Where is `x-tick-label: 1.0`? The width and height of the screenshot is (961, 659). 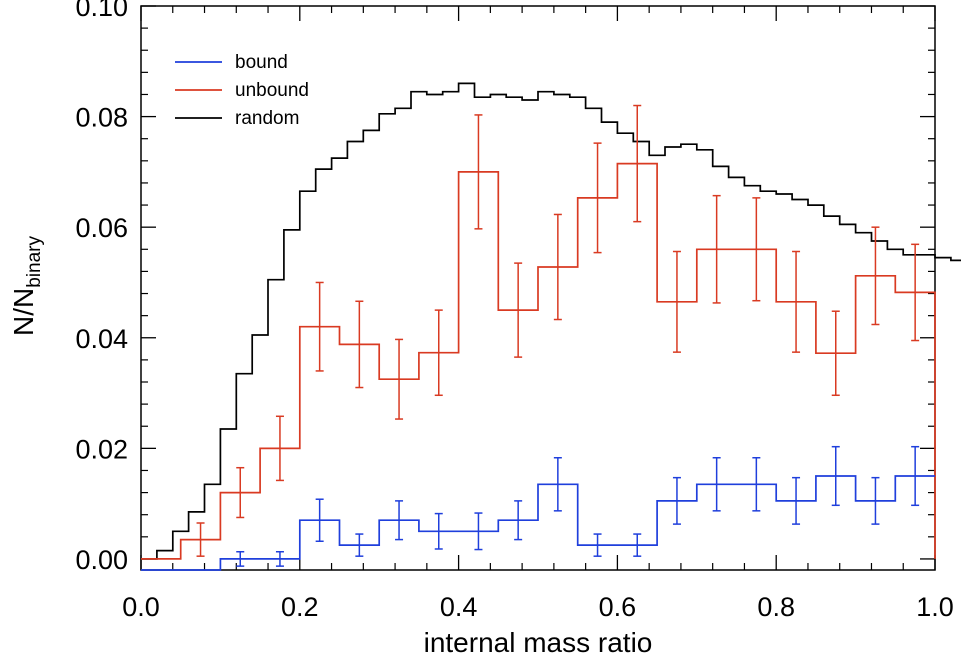
x-tick-label: 1.0 is located at coordinates (935, 607).